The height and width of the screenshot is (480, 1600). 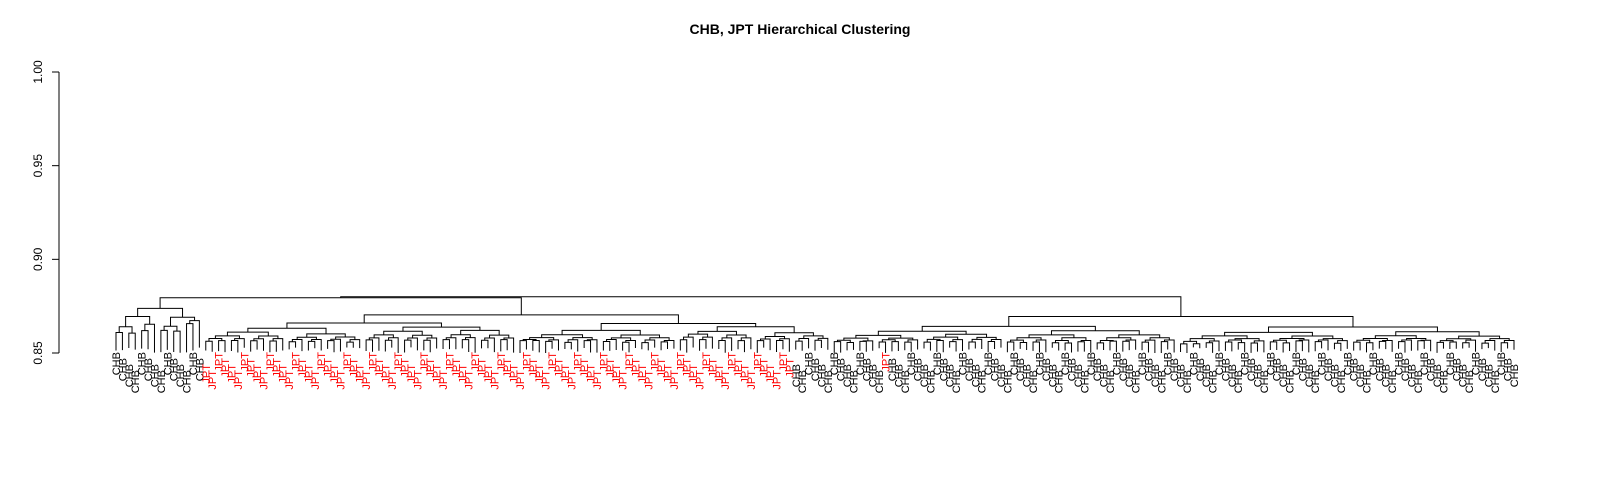 What do you see at coordinates (45, 212) in the screenshot?
I see `y-axis: 0.85 0.90 0.95 1.00` at bounding box center [45, 212].